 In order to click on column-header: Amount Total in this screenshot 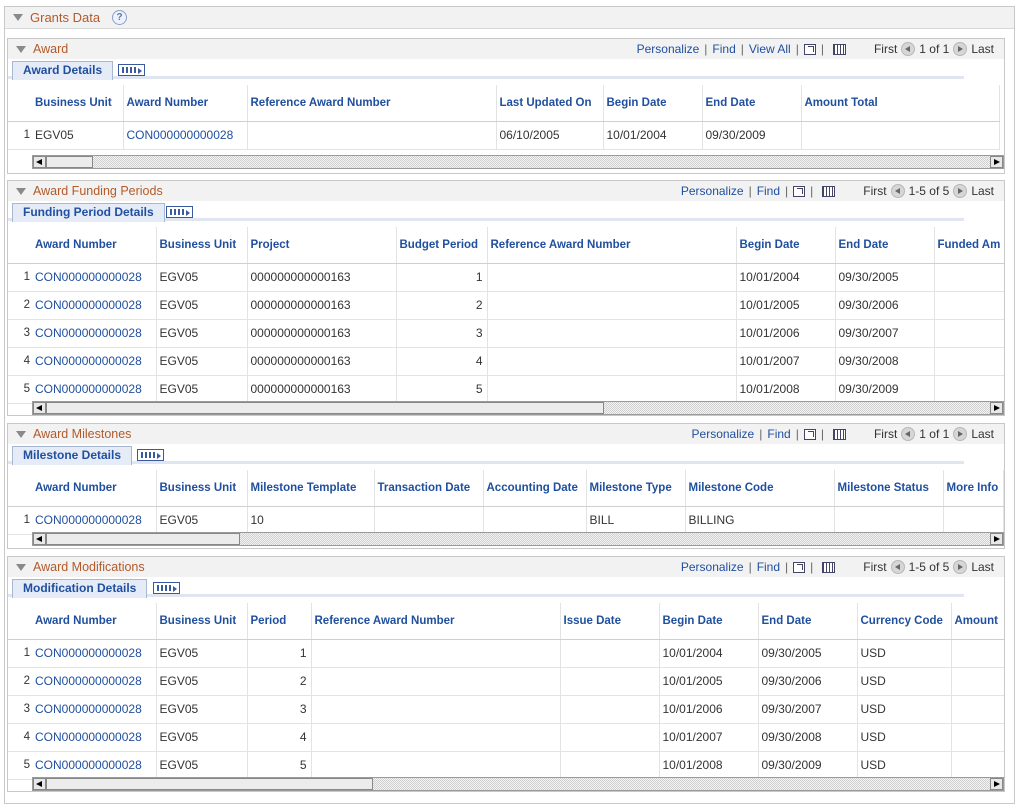, I will do `click(900, 103)`.